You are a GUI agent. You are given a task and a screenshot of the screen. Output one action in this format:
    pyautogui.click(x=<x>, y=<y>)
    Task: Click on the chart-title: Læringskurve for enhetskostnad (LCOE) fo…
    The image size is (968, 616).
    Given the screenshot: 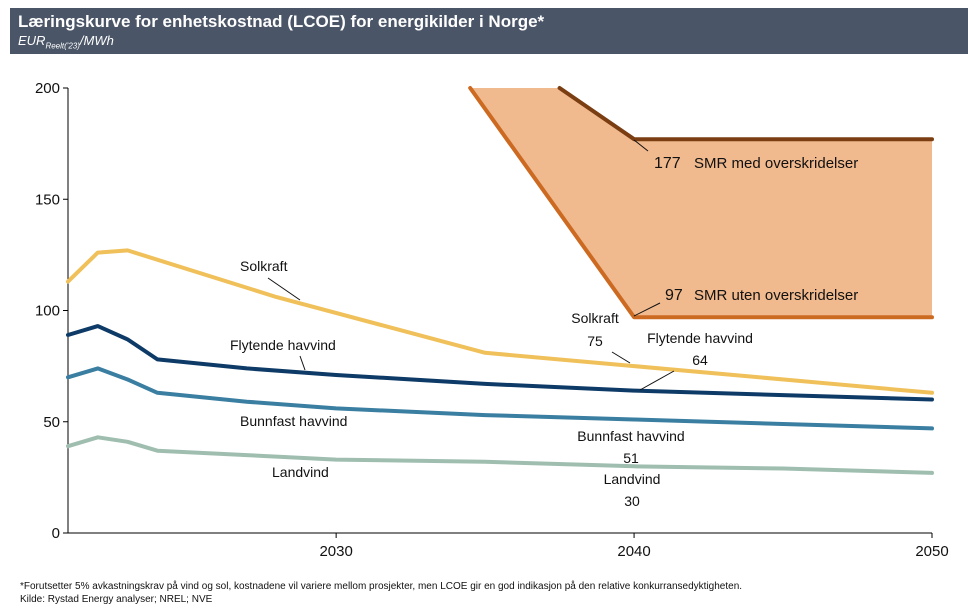 What is the action you would take?
    pyautogui.click(x=281, y=21)
    